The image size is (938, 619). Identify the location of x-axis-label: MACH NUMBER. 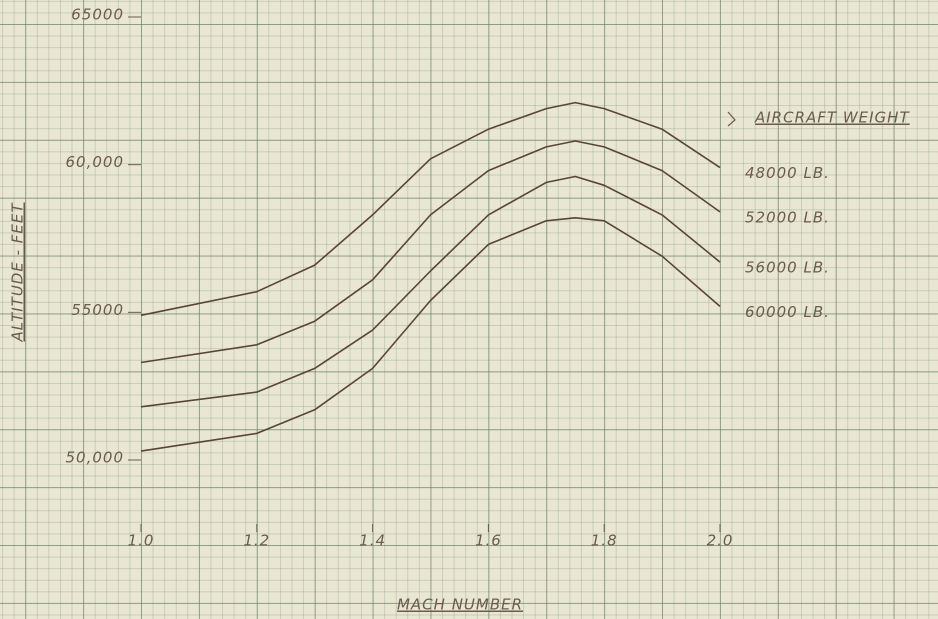
(460, 605).